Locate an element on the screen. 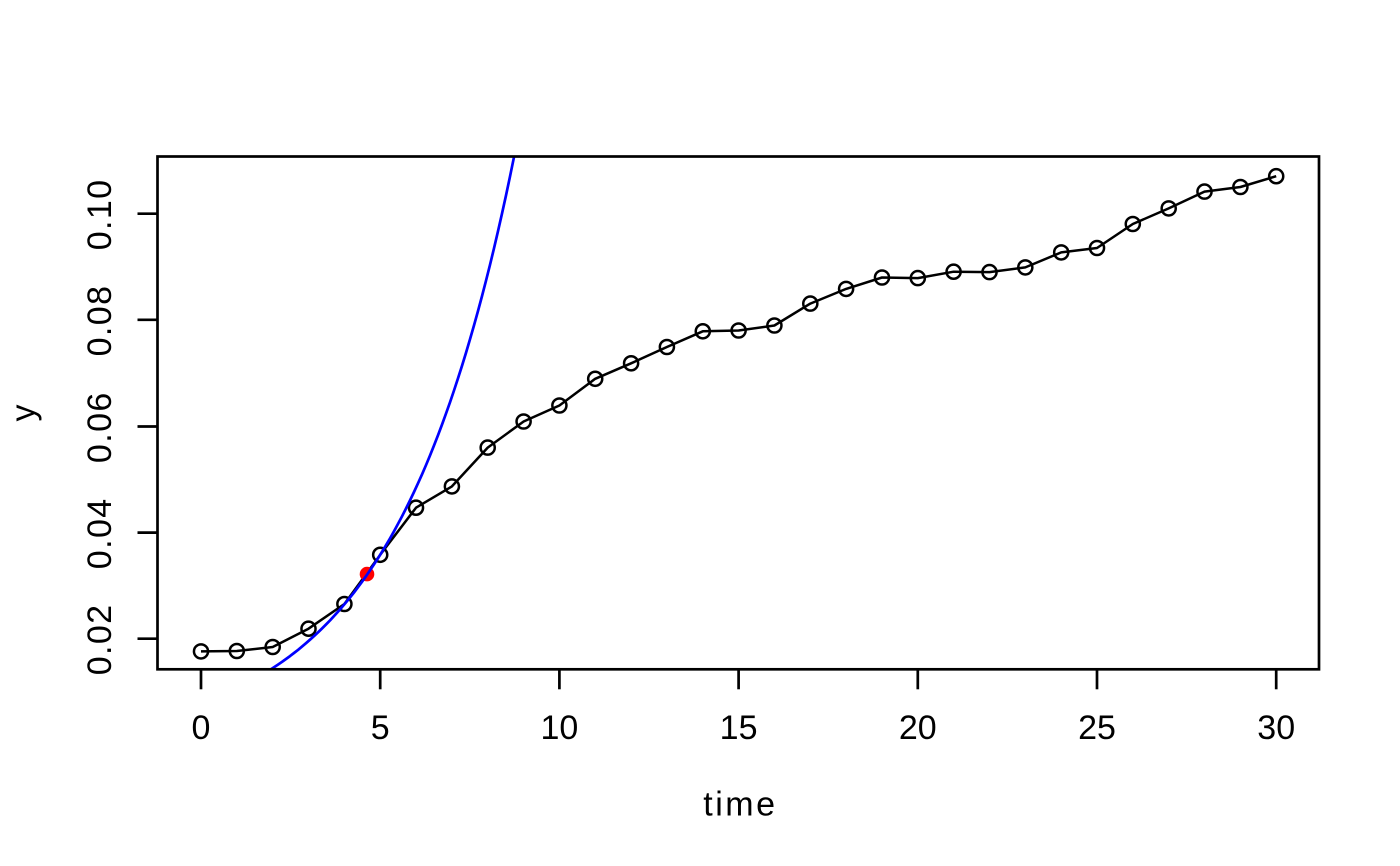 Image resolution: width=1400 pixels, height=866 pixels. svg-text: 0.08 is located at coordinates (100, 321).